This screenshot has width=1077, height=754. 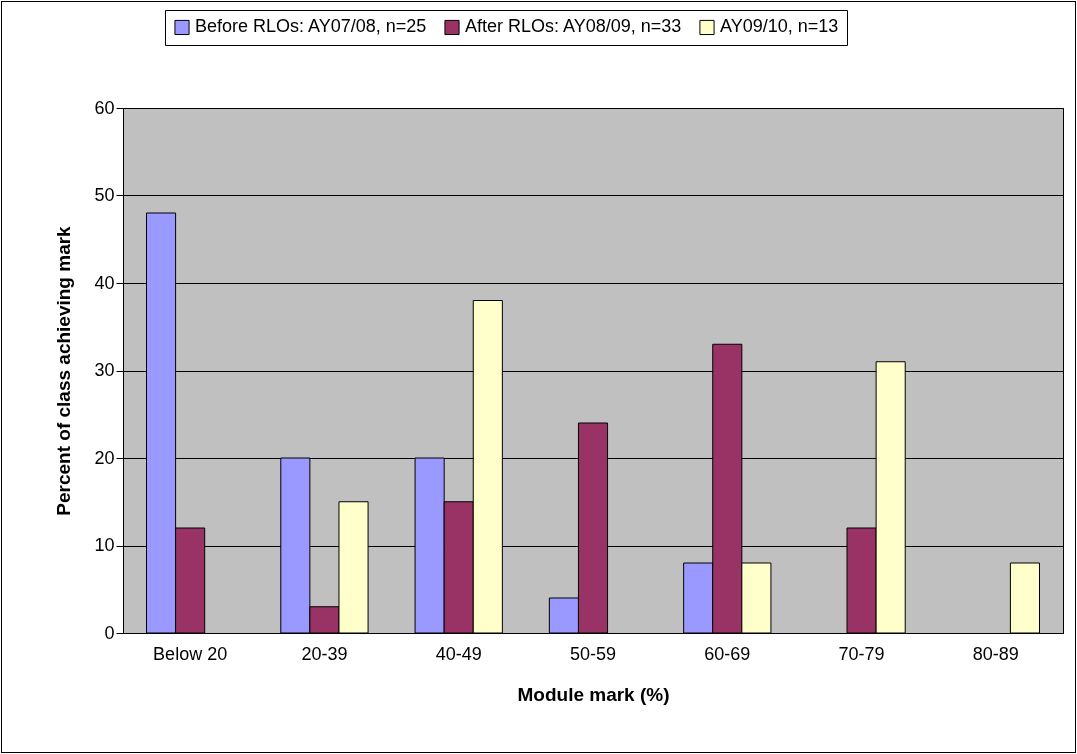 I want to click on x-tick-label: 60-69, so click(x=727, y=653).